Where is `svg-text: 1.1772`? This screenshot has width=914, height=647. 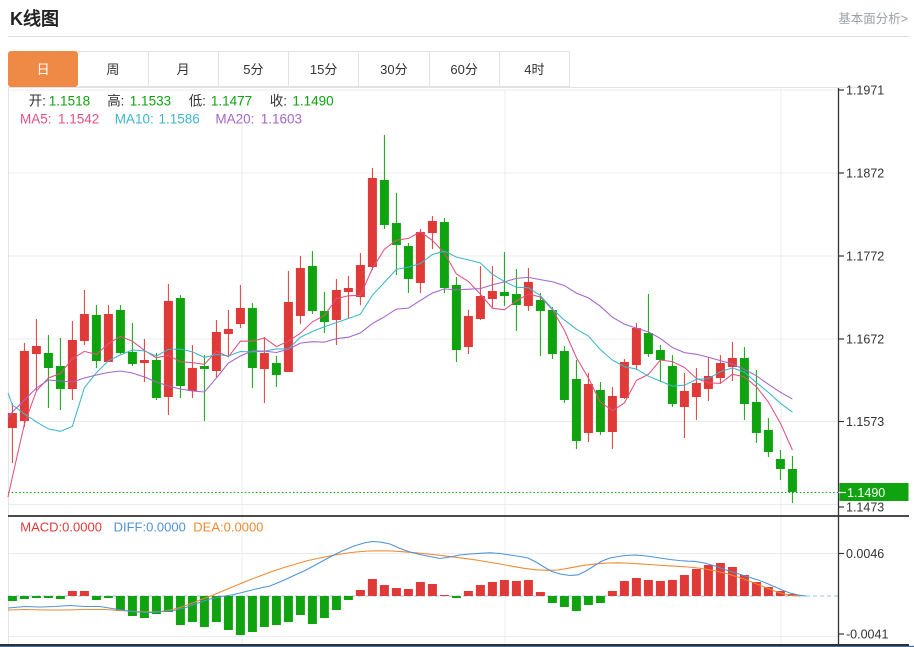
svg-text: 1.1772 is located at coordinates (865, 256).